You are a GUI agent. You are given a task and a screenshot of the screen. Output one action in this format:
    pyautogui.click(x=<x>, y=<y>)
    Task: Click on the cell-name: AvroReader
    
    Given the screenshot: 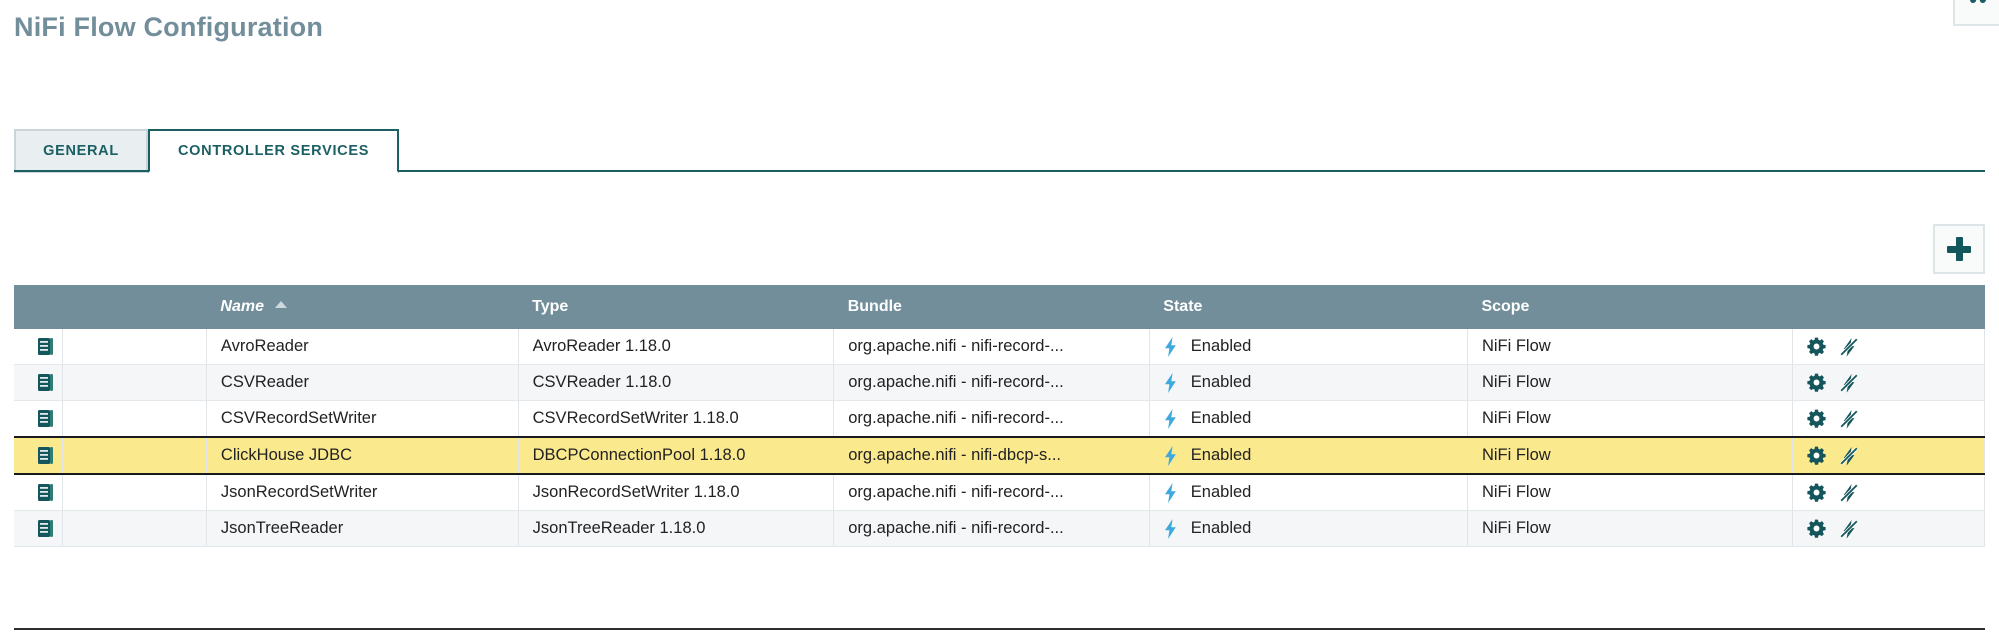 What is the action you would take?
    pyautogui.click(x=362, y=347)
    